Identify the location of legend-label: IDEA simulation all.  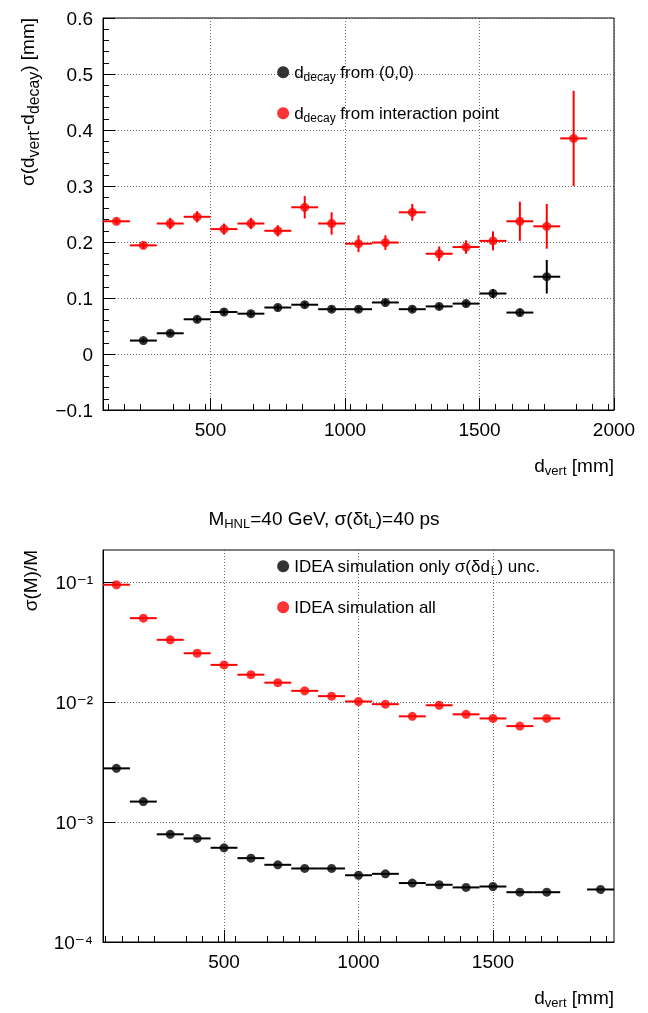
(365, 607).